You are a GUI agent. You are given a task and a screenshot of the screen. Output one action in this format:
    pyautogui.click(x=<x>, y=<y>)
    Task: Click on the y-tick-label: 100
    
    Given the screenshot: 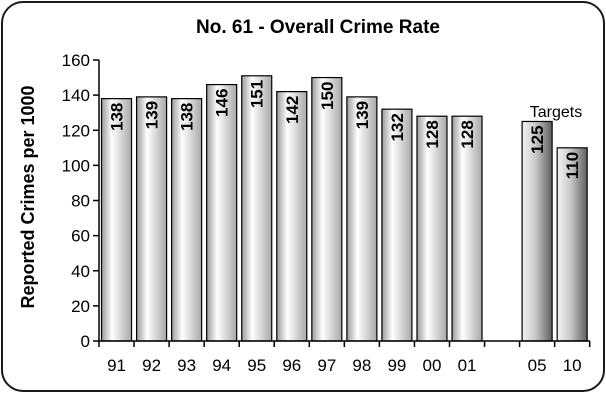 What is the action you would take?
    pyautogui.click(x=76, y=165)
    